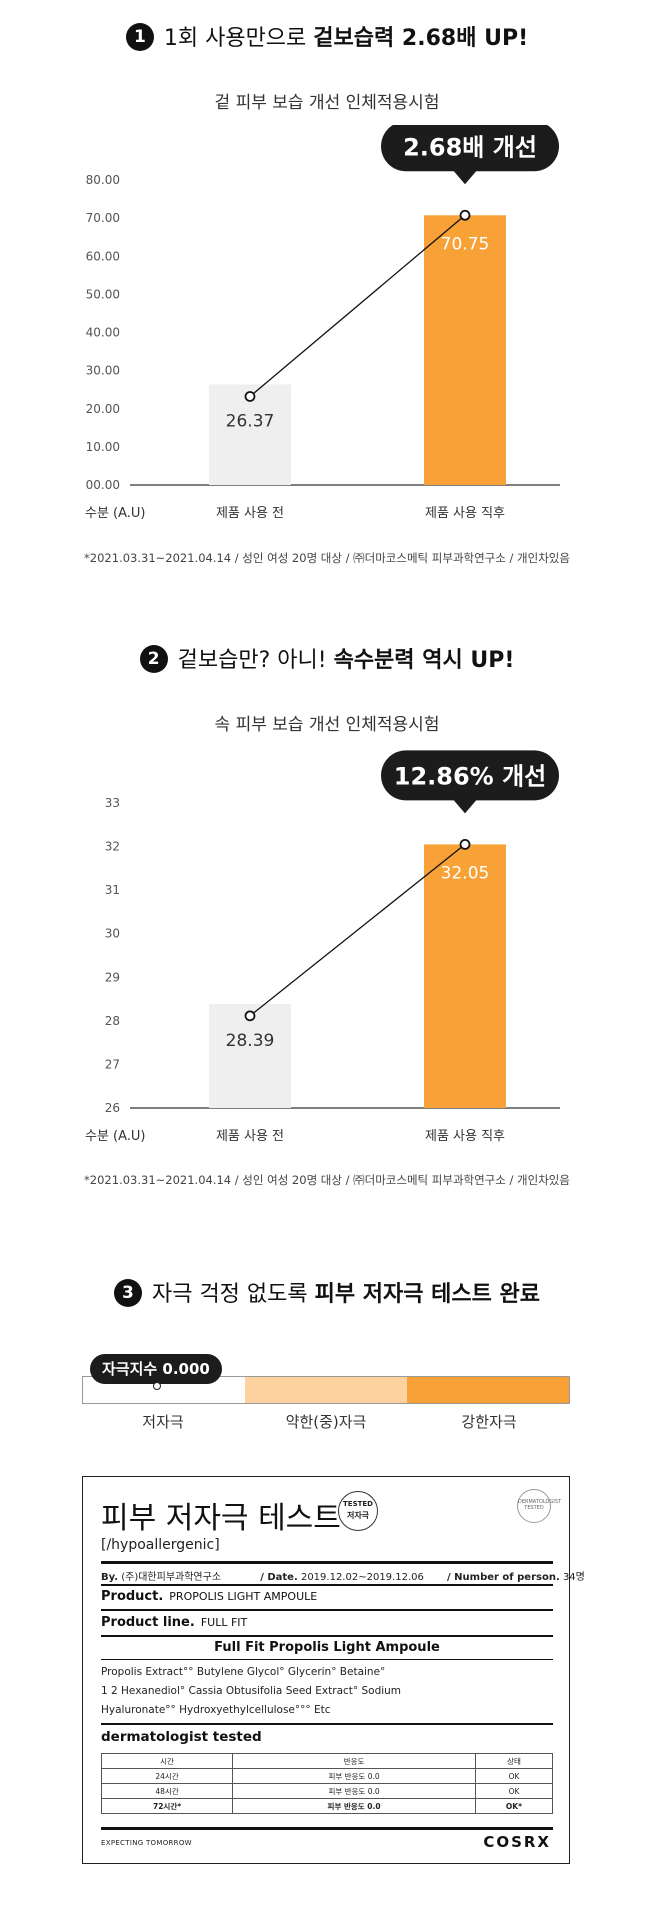 This screenshot has height=1920, width=654. Describe the element at coordinates (181, 1737) in the screenshot. I see `cert-derm-tested: dermatologist tested` at that location.